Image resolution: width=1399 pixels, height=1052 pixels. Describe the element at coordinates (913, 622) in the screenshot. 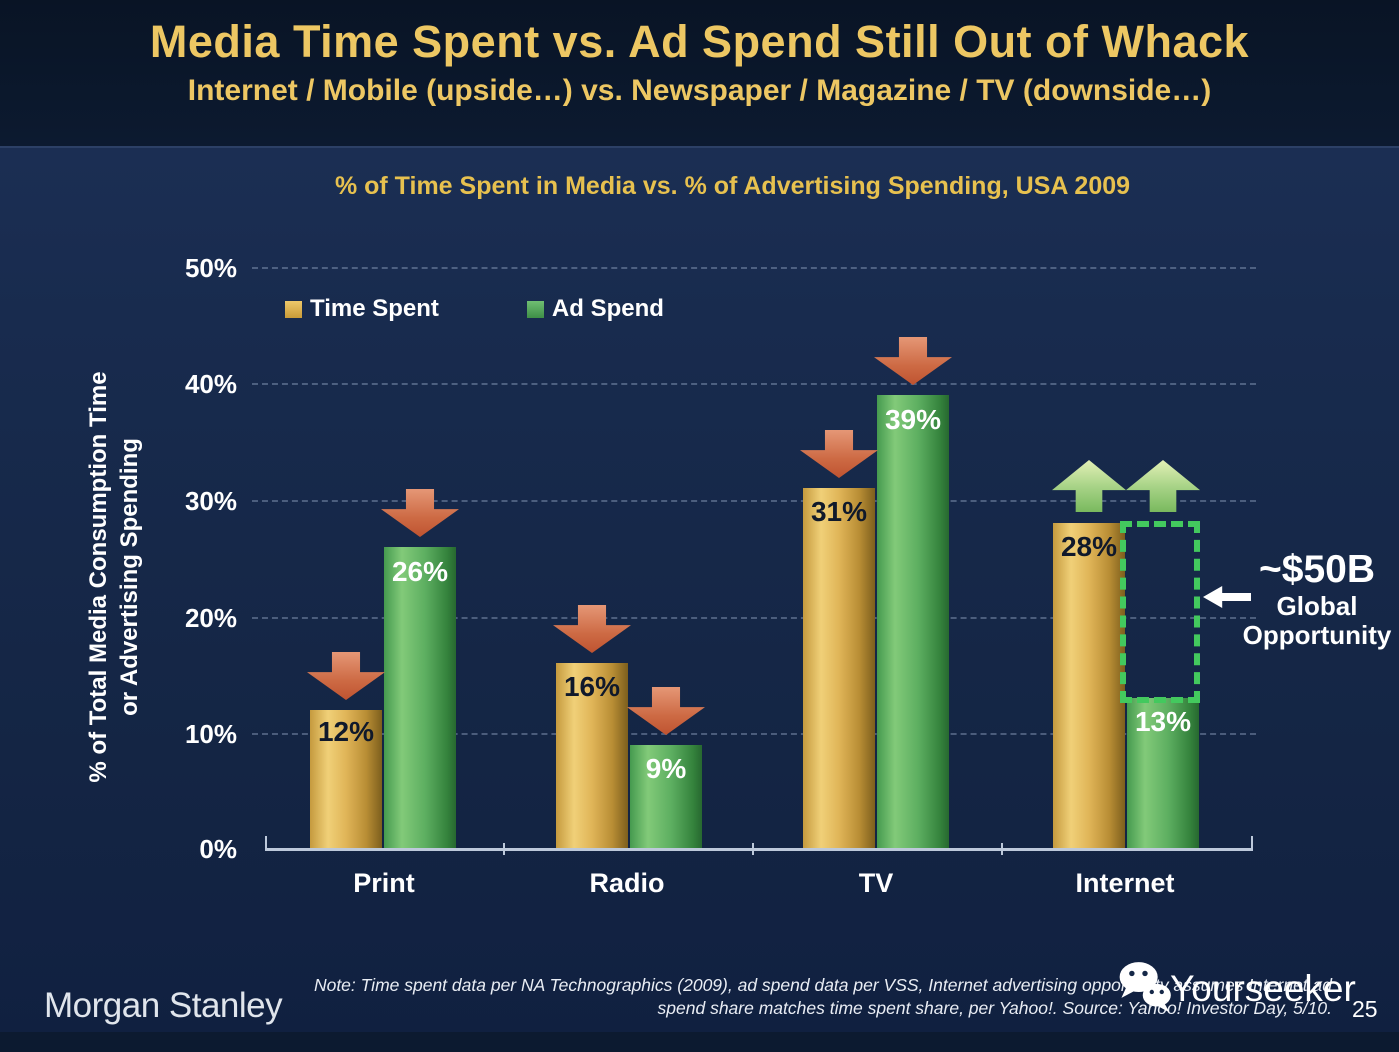

I see `bar-tv-ad-spend` at that location.